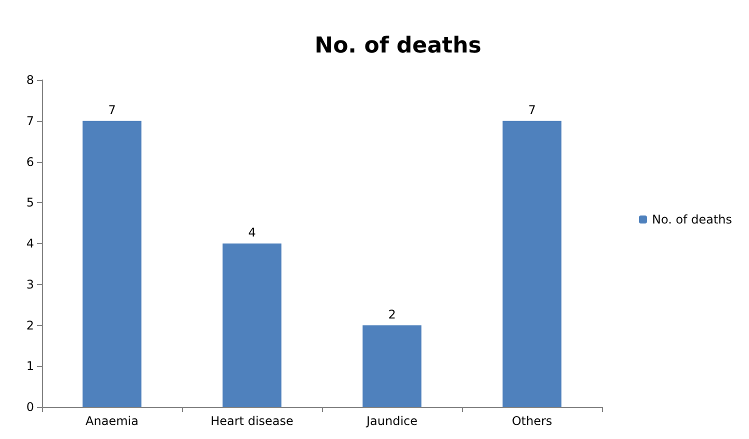 Image resolution: width=749 pixels, height=439 pixels. Describe the element at coordinates (30, 284) in the screenshot. I see `y-tick-label: 3` at that location.